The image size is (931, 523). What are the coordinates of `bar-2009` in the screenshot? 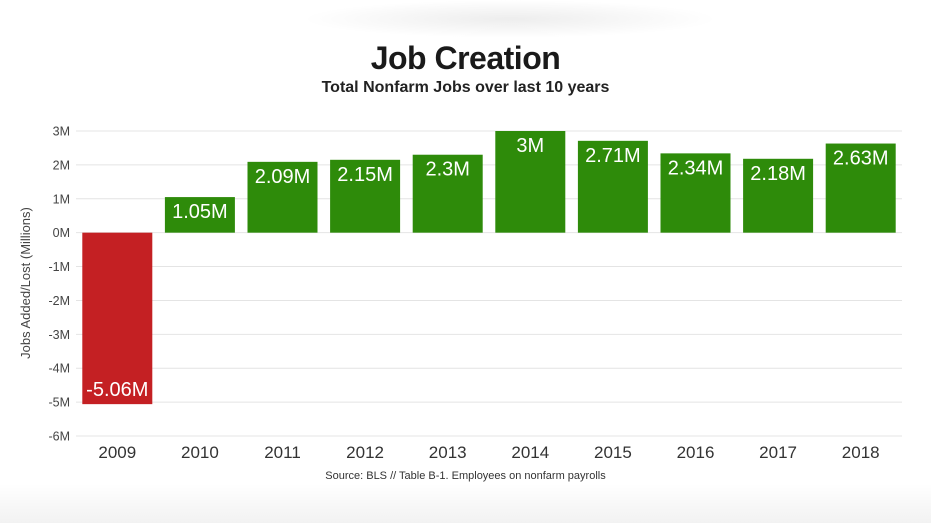 It's located at (117, 318).